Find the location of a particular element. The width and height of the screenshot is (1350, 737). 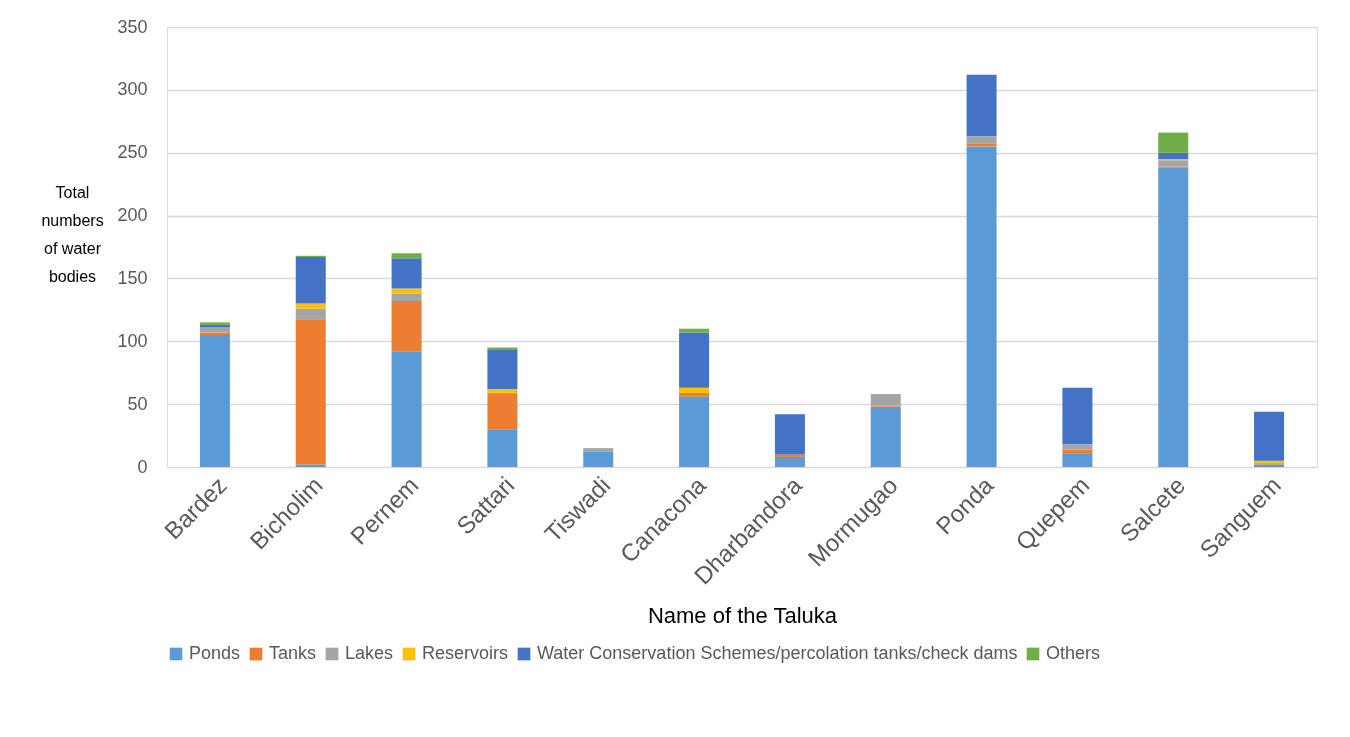

y-tick-label: 150 is located at coordinates (132, 277).